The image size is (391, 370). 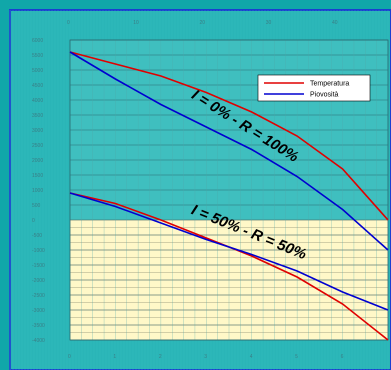 I want to click on x-bottom-tick-label: 5, so click(x=296, y=357).